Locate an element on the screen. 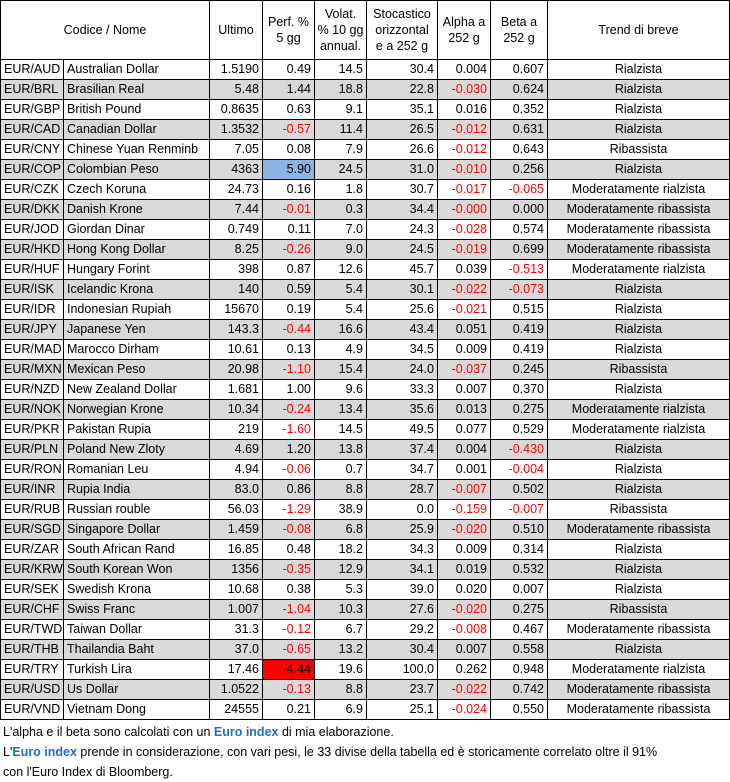  cell-last: 7.05 is located at coordinates (236, 149).